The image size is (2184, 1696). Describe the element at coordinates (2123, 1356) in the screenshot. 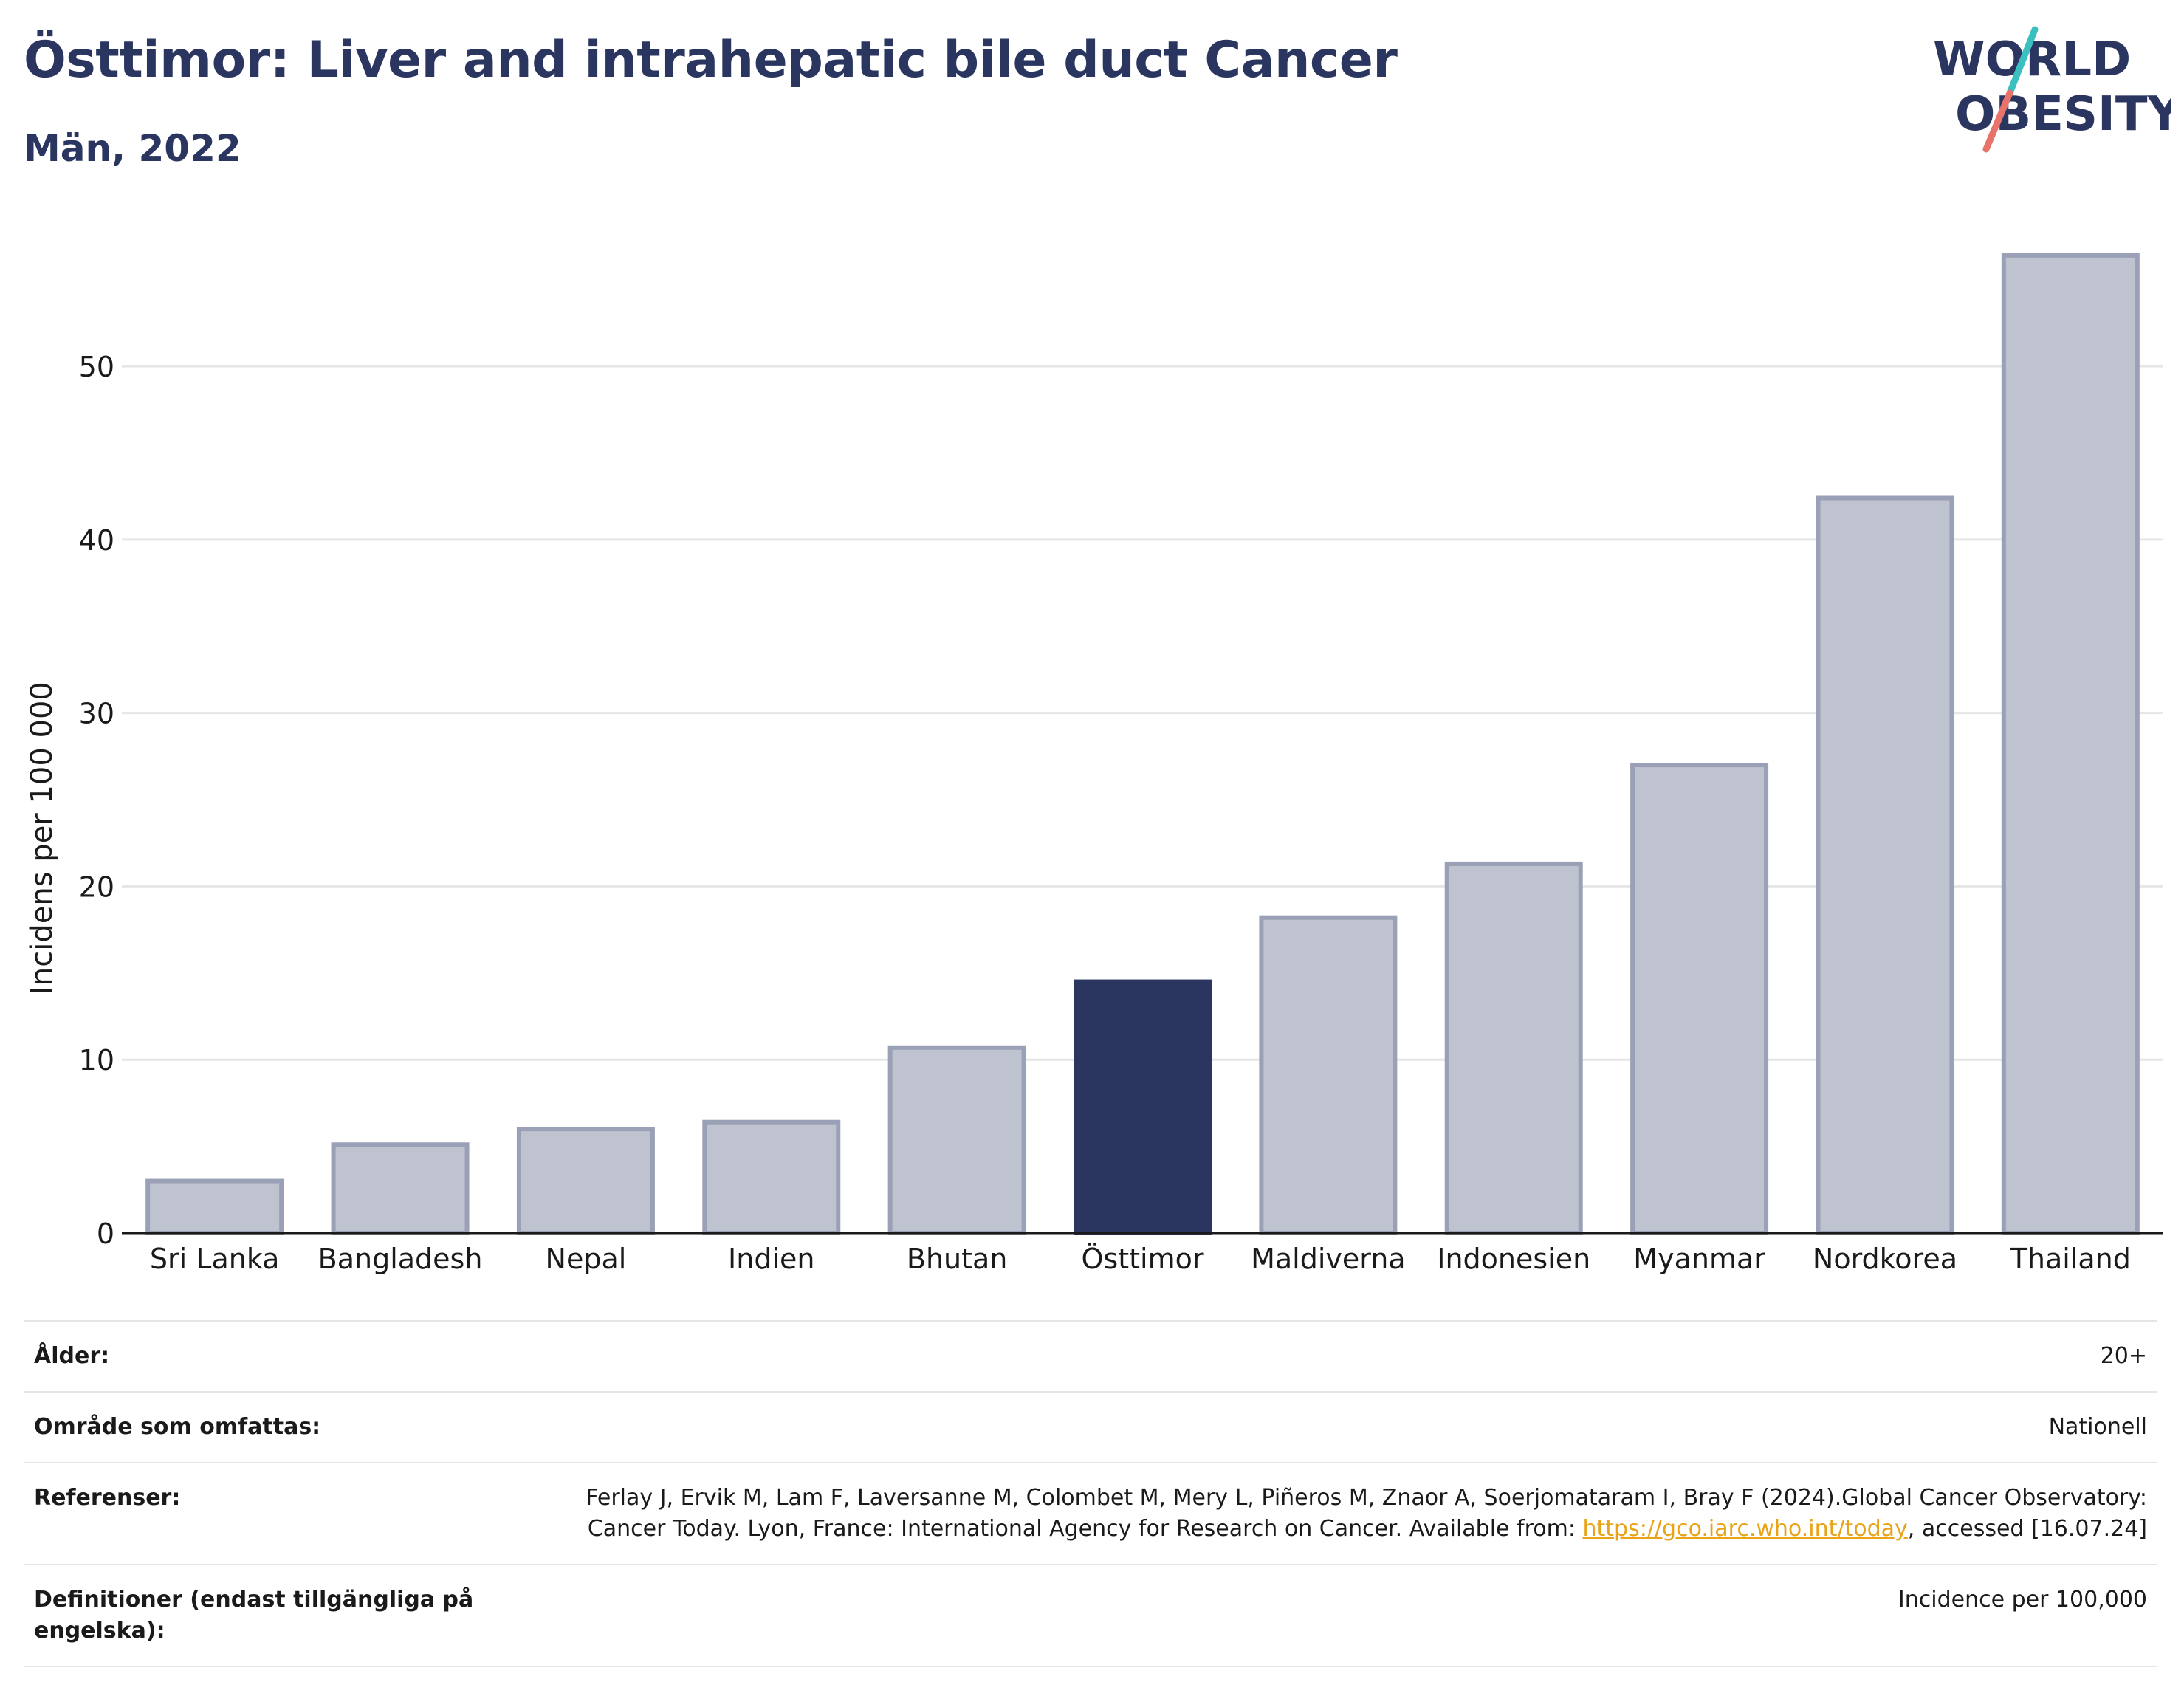

I see `age-value: 20+` at that location.